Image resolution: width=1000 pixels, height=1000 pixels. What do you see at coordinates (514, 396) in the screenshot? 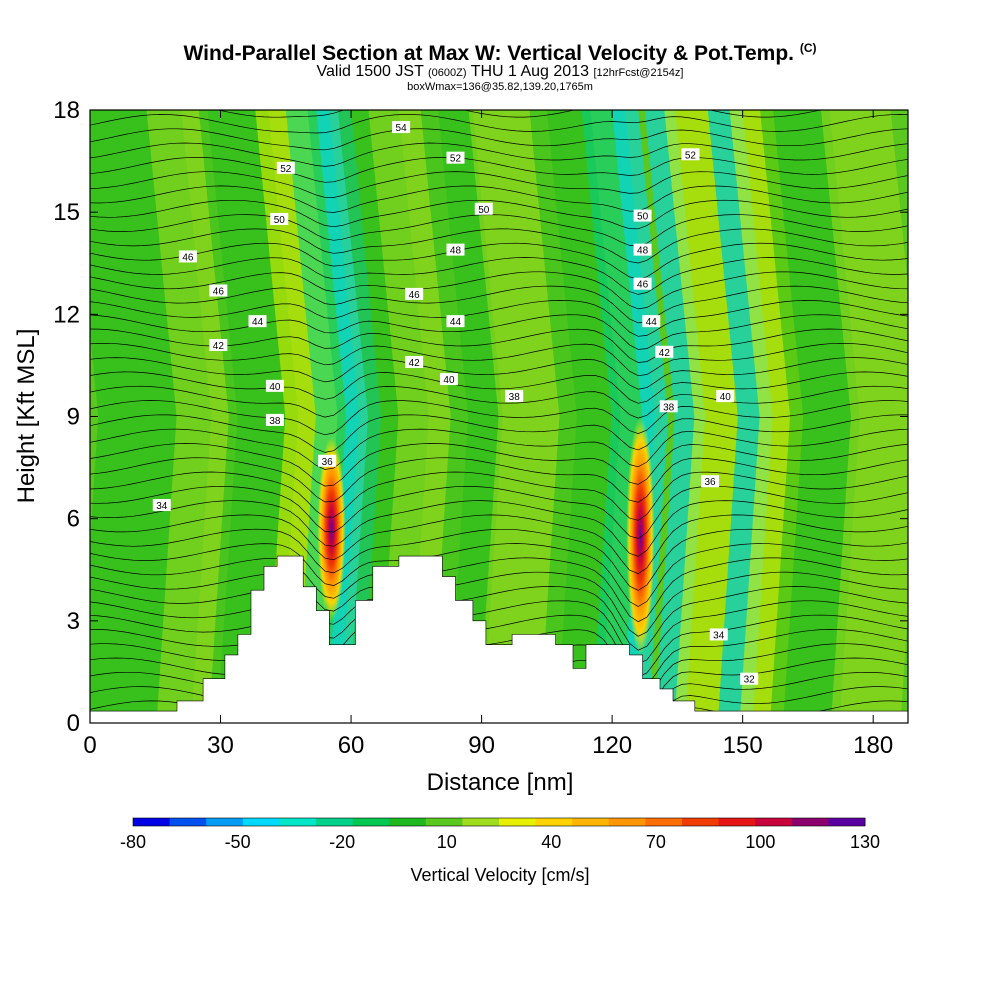
I see `isentrope-label: 38` at bounding box center [514, 396].